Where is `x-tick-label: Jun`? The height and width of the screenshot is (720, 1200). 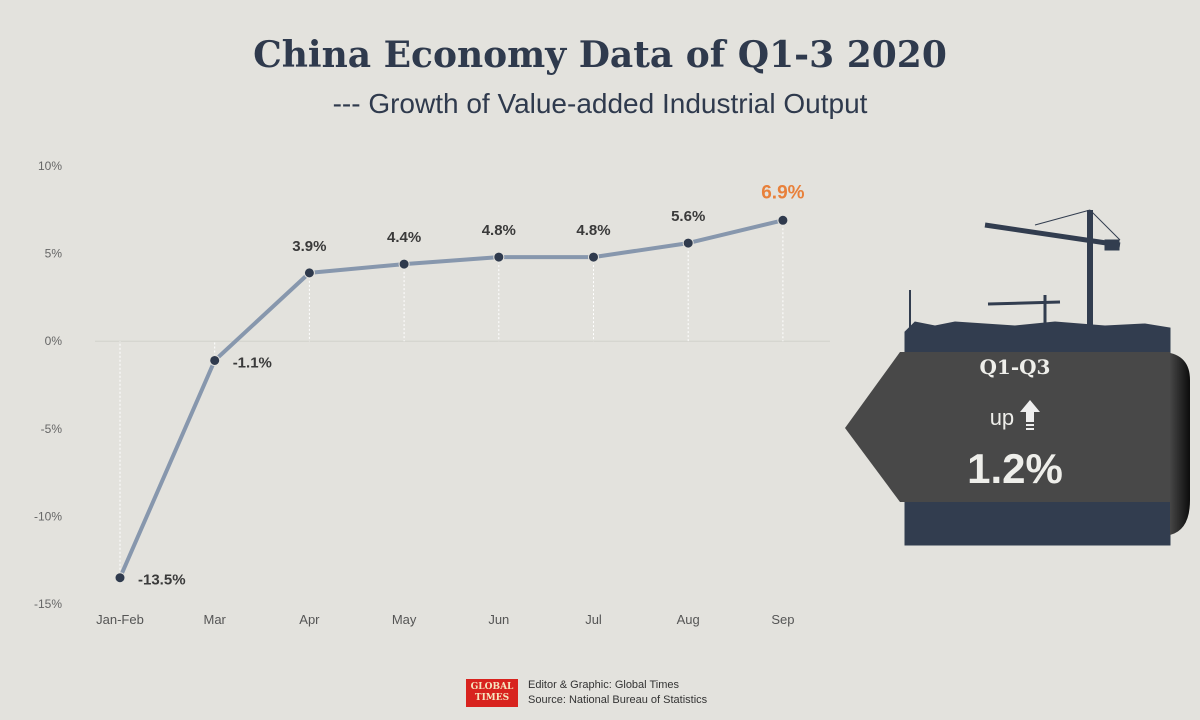
x-tick-label: Jun is located at coordinates (498, 619).